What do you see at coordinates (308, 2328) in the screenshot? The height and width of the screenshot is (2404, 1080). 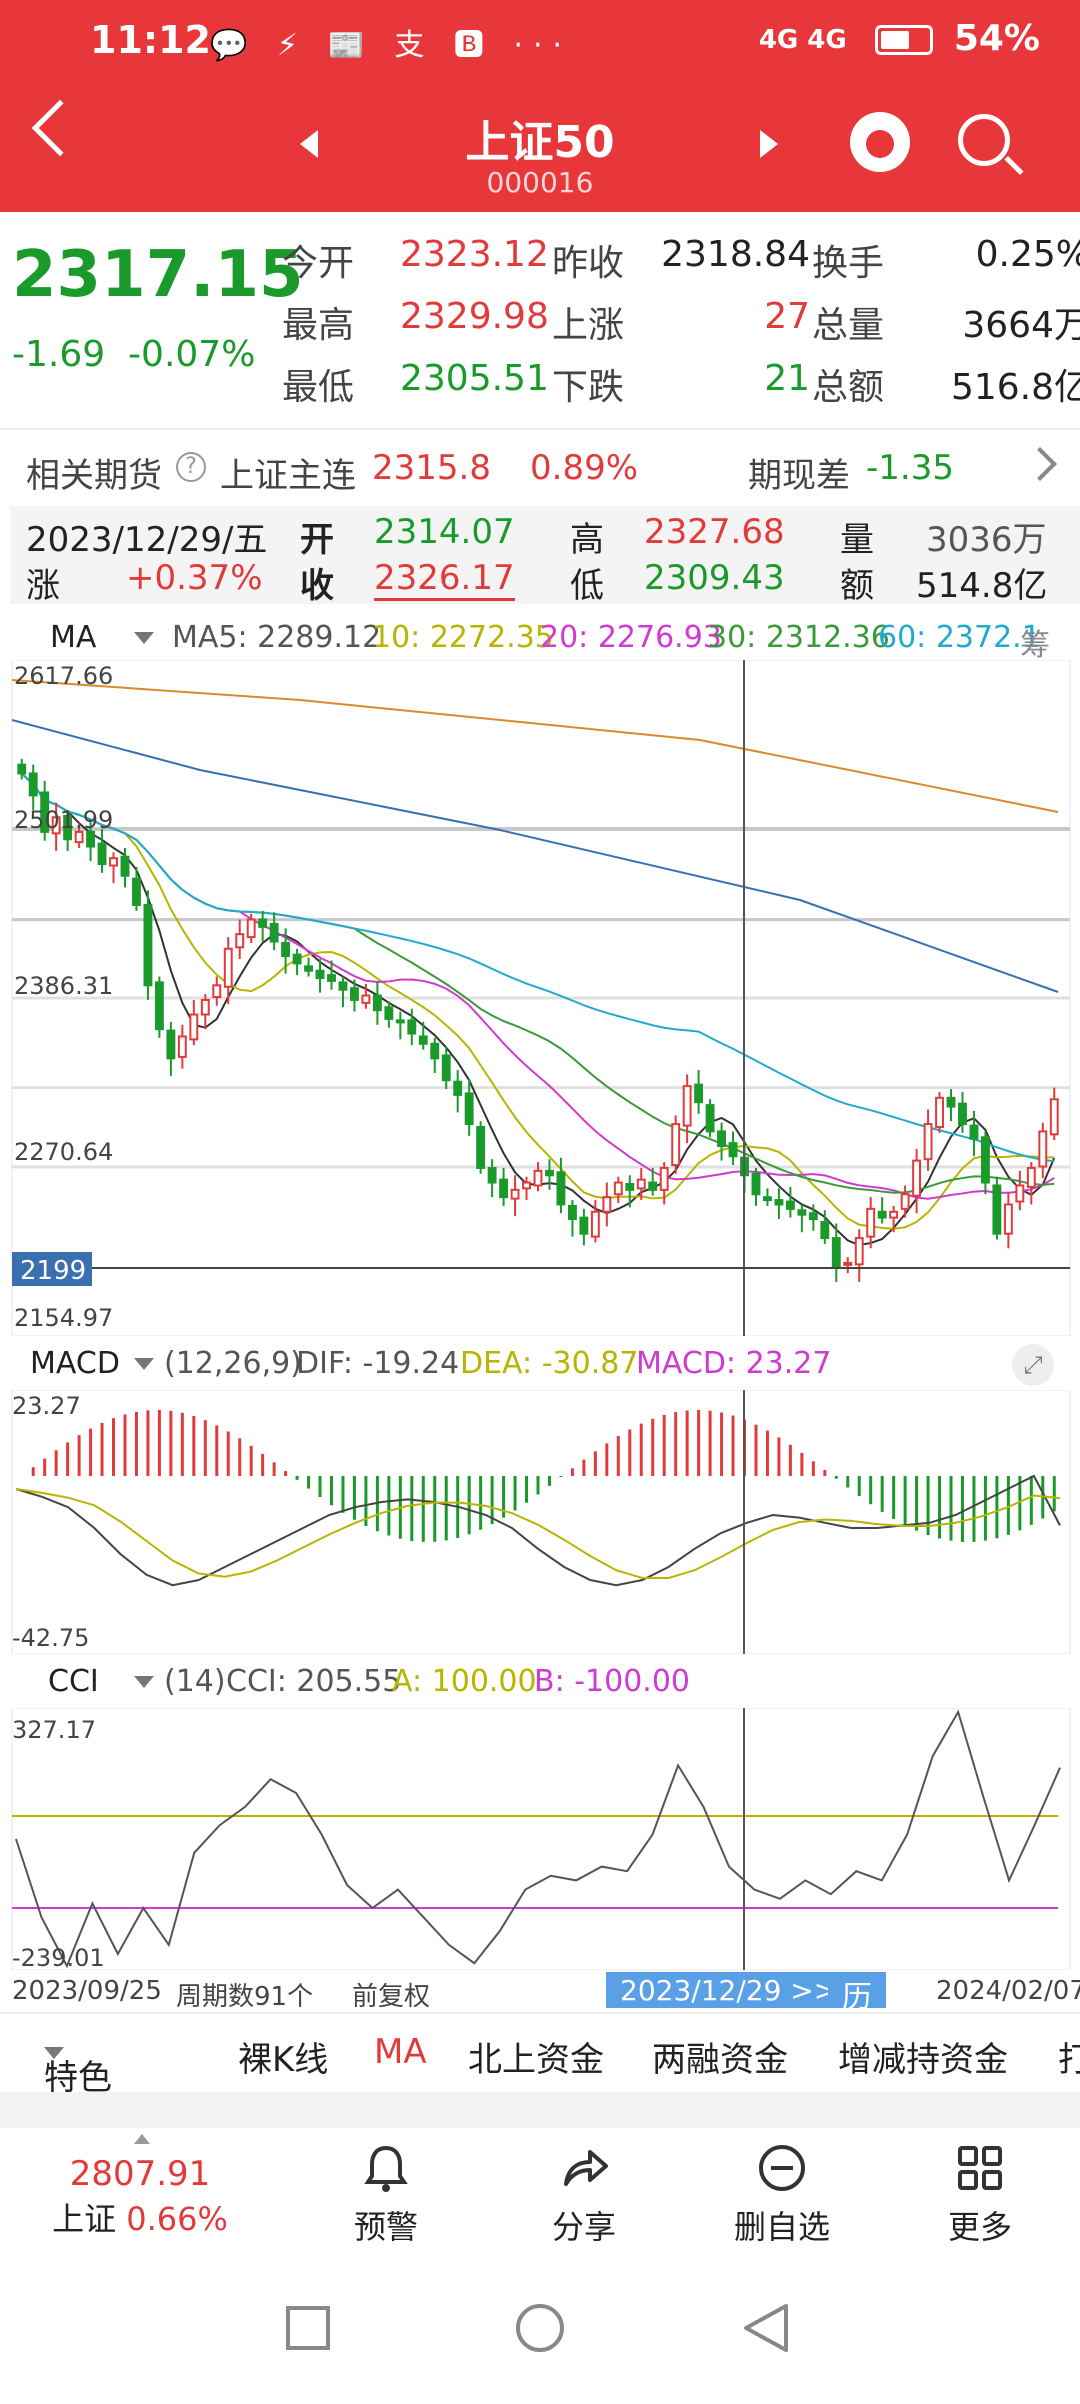 I see `recents-icon` at bounding box center [308, 2328].